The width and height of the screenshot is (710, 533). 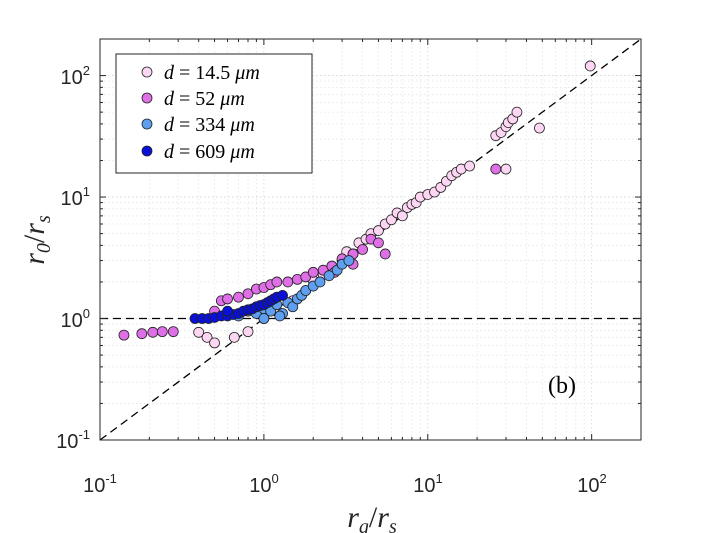 I want to click on x-tick-label-0: 10⁻¹, so click(x=100, y=484).